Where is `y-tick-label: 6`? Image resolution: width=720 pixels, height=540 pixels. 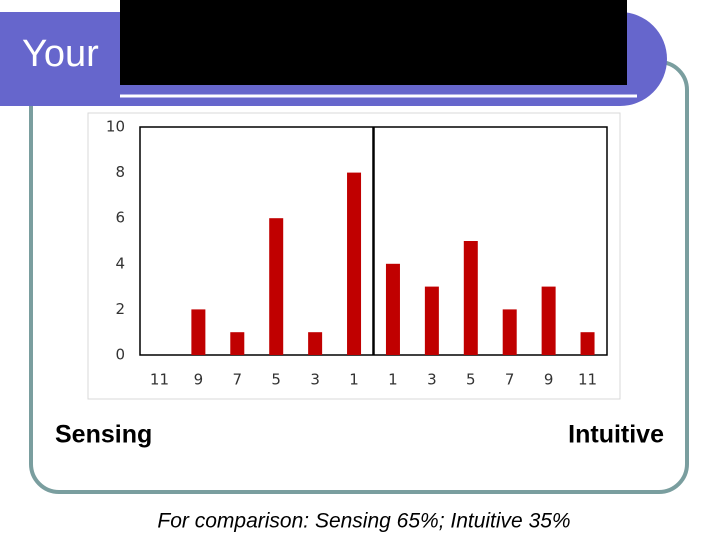 y-tick-label: 6 is located at coordinates (120, 218).